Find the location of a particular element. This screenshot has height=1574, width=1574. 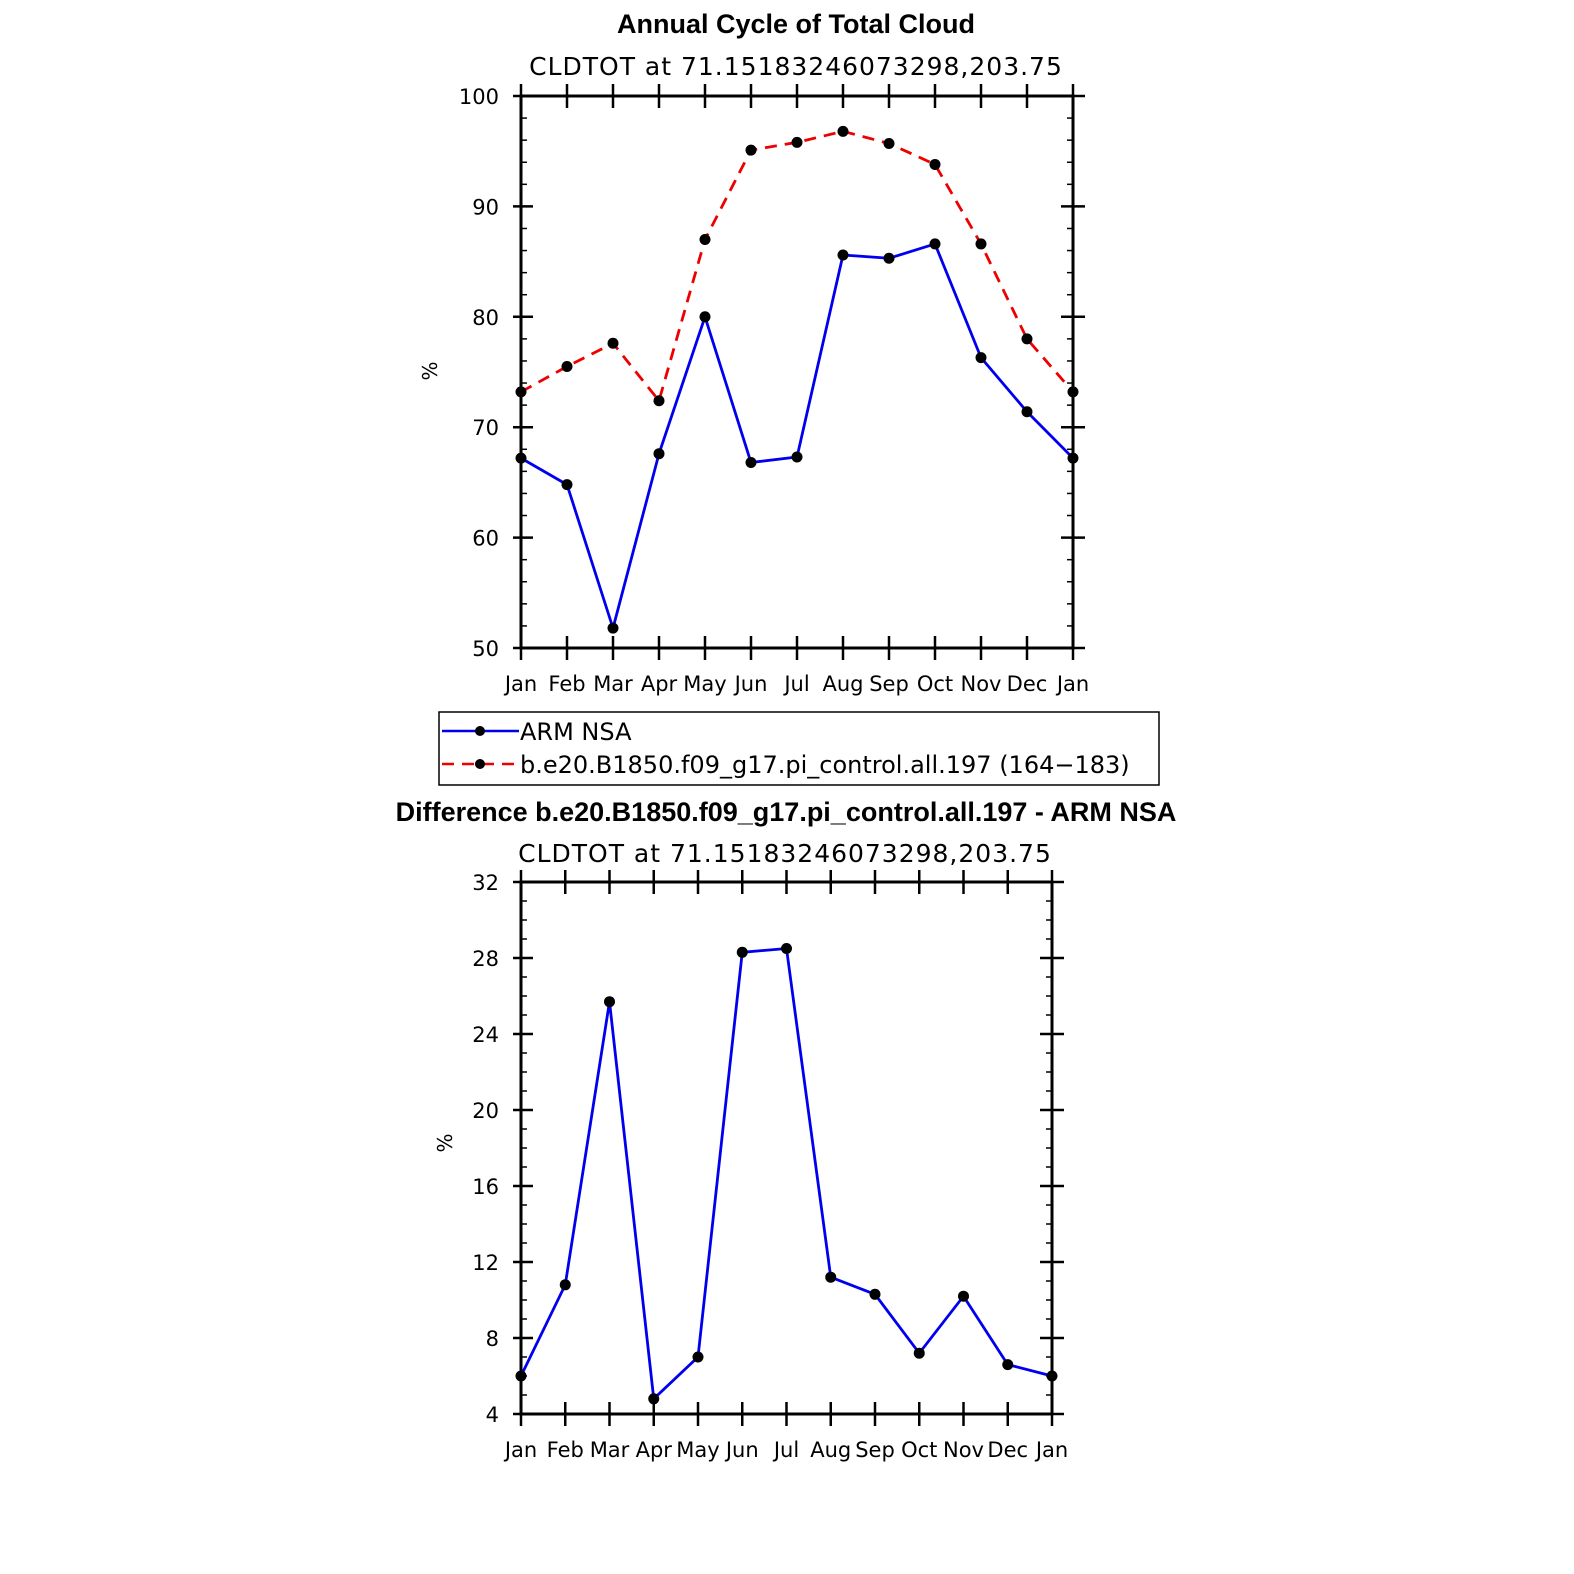

y-tick-label: 80 is located at coordinates (485, 318).